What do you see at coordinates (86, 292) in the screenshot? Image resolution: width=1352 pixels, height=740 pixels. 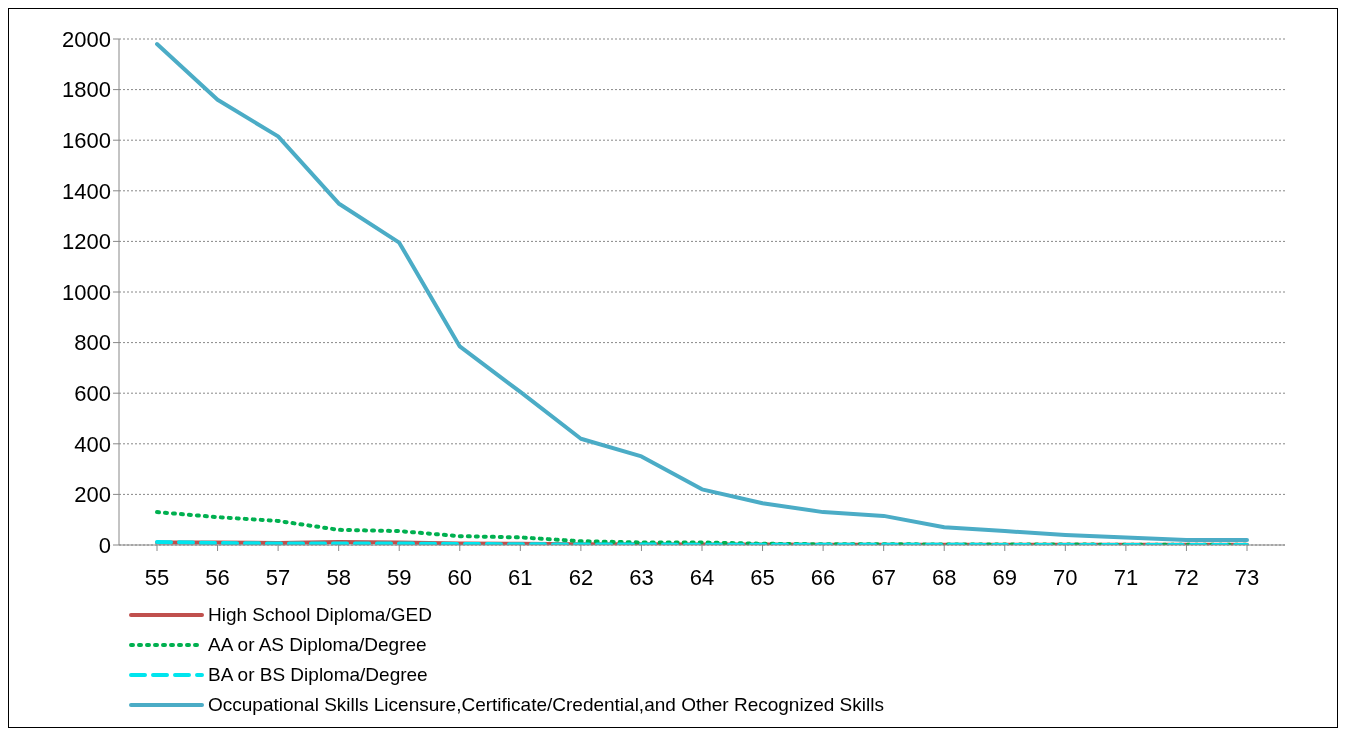 I see `y-tick-label: 1000` at bounding box center [86, 292].